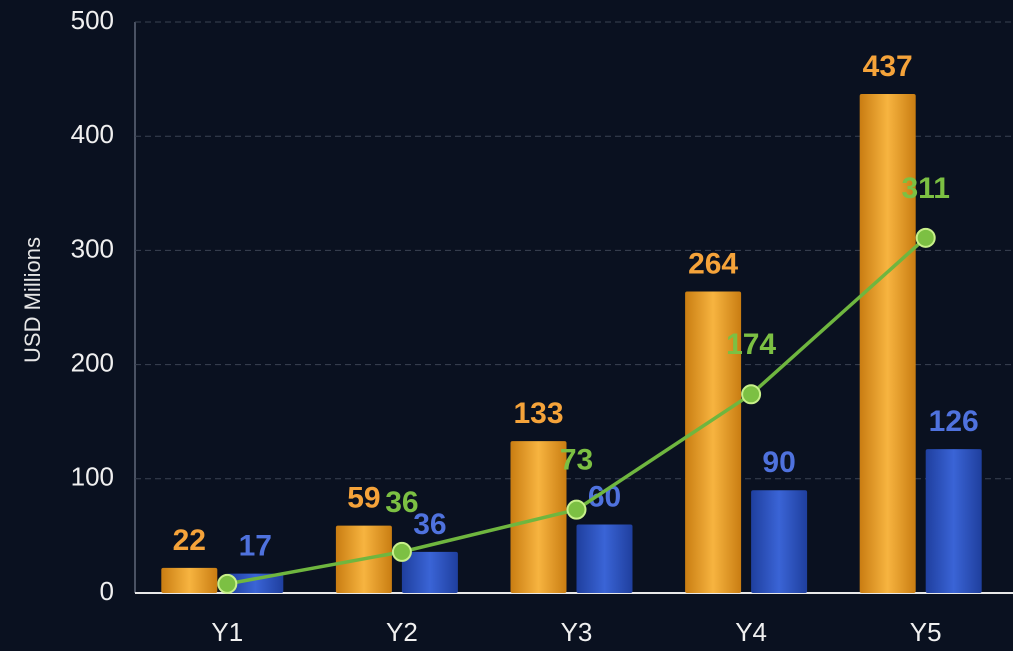 The width and height of the screenshot is (1013, 651). I want to click on x-tick-label: Y4, so click(751, 632).